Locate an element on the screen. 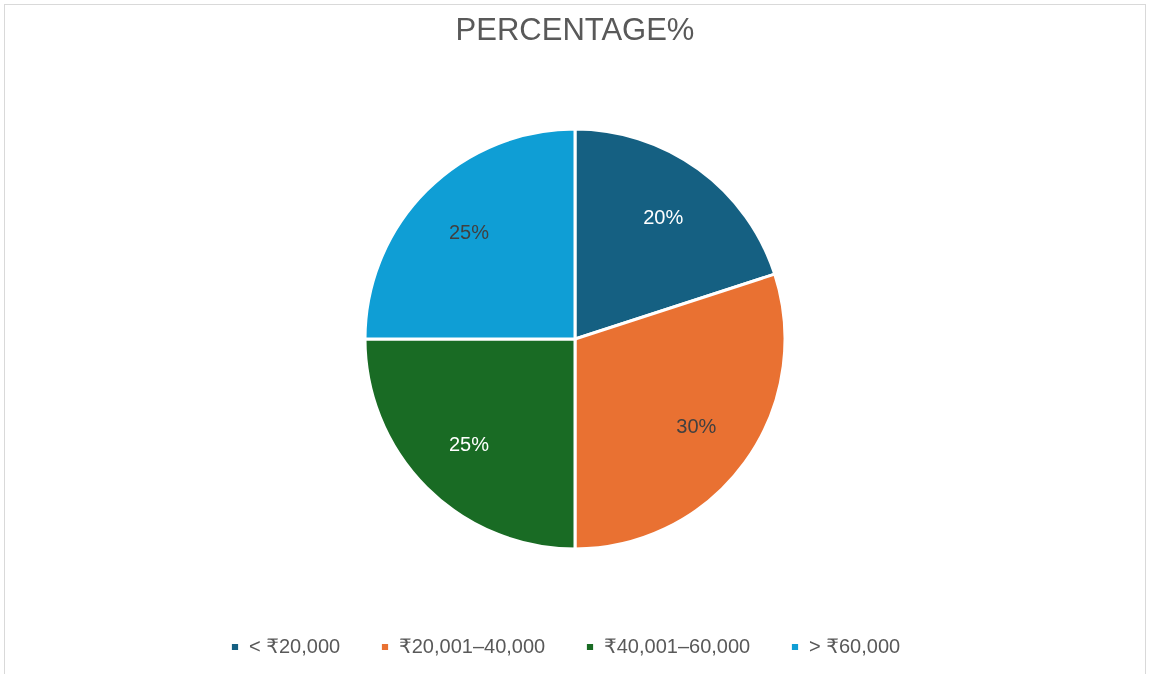 This screenshot has width=1150, height=674. legend-label: < ₹20,000 is located at coordinates (295, 646).